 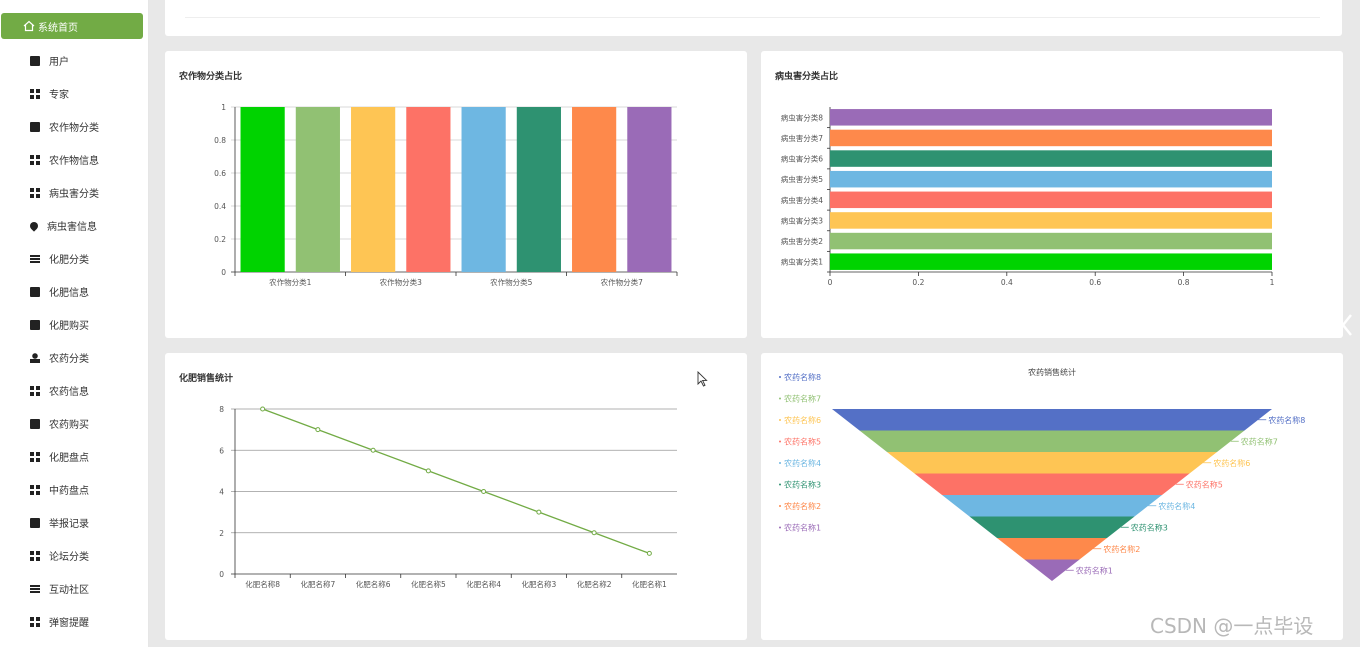 I want to click on sidebar-item: 互动社区, so click(x=74, y=588).